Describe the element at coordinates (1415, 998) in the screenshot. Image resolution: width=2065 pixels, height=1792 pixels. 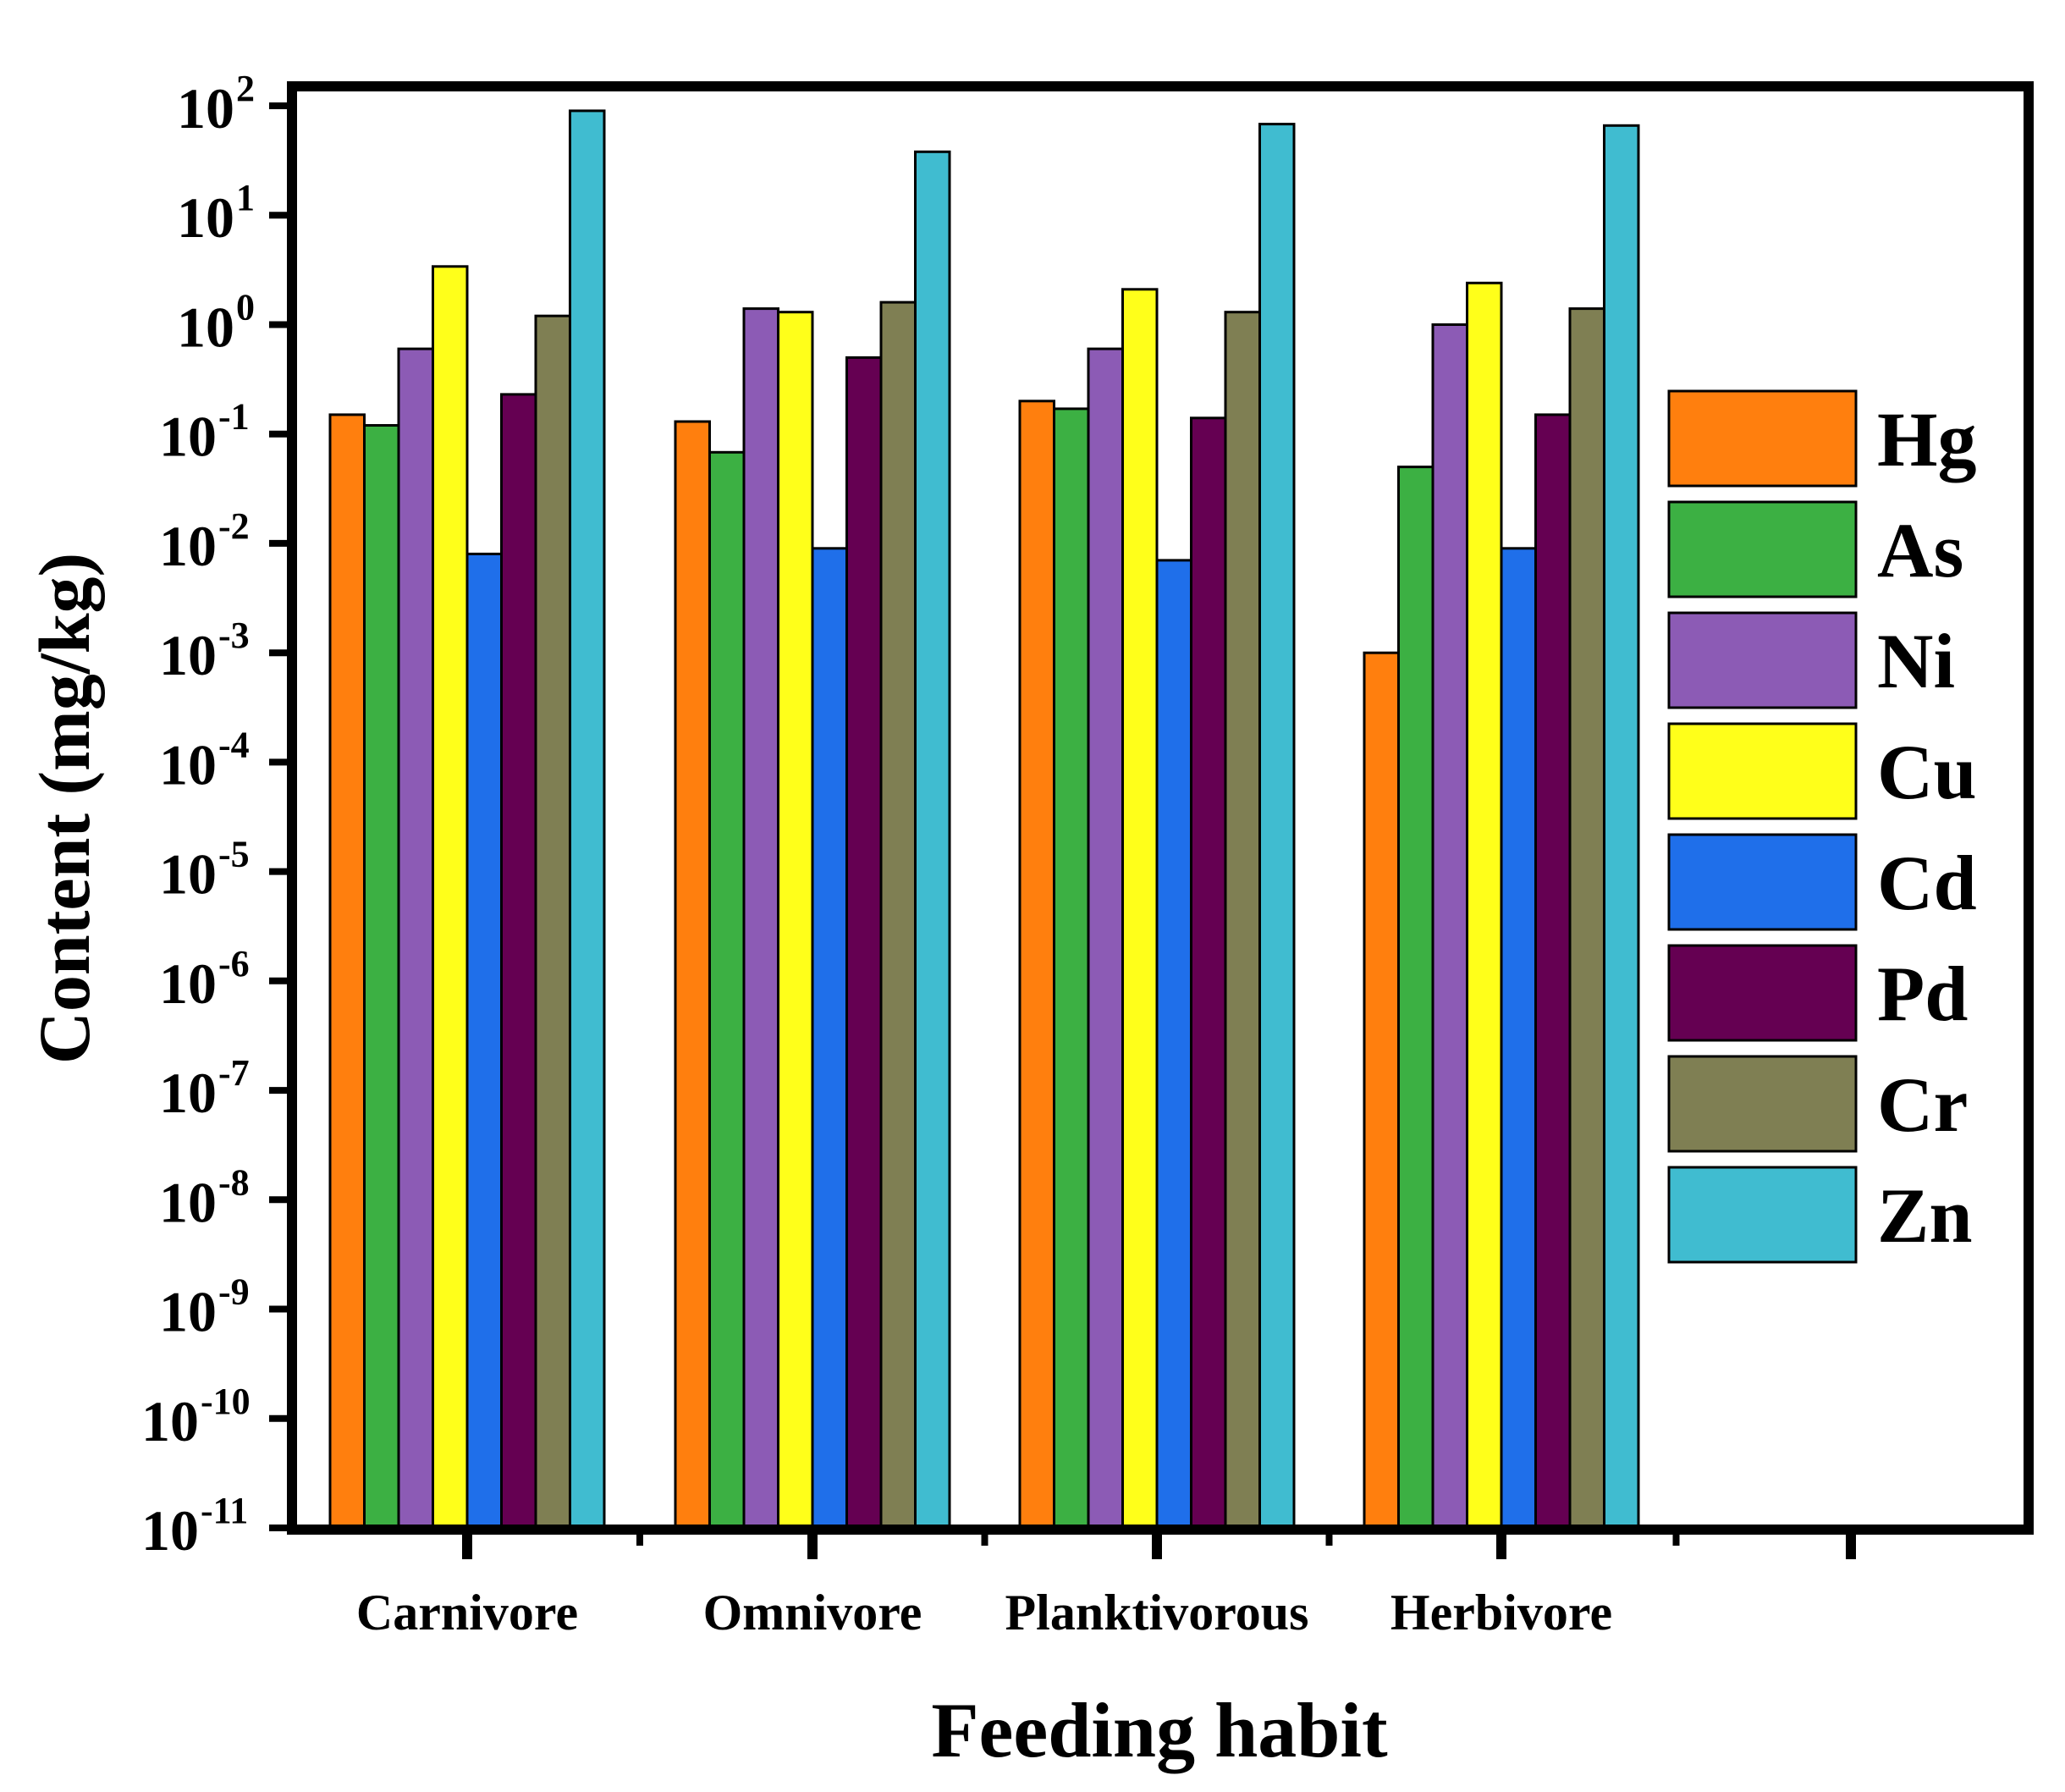
I see `bar-as-herbivore` at that location.